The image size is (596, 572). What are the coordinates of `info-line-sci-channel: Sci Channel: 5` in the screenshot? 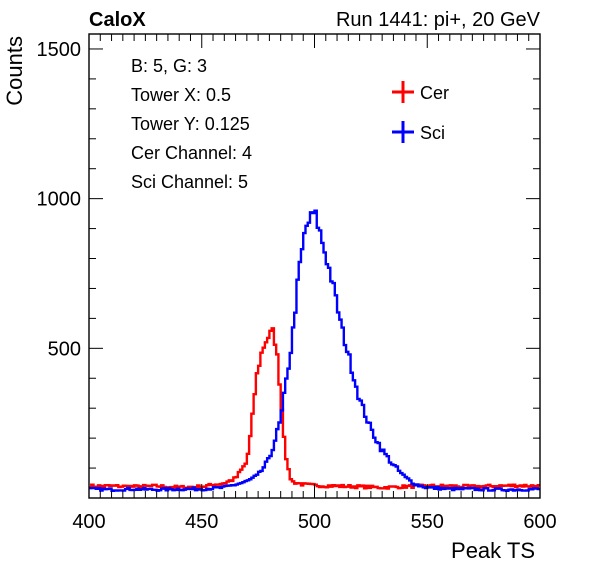 It's located at (189, 182).